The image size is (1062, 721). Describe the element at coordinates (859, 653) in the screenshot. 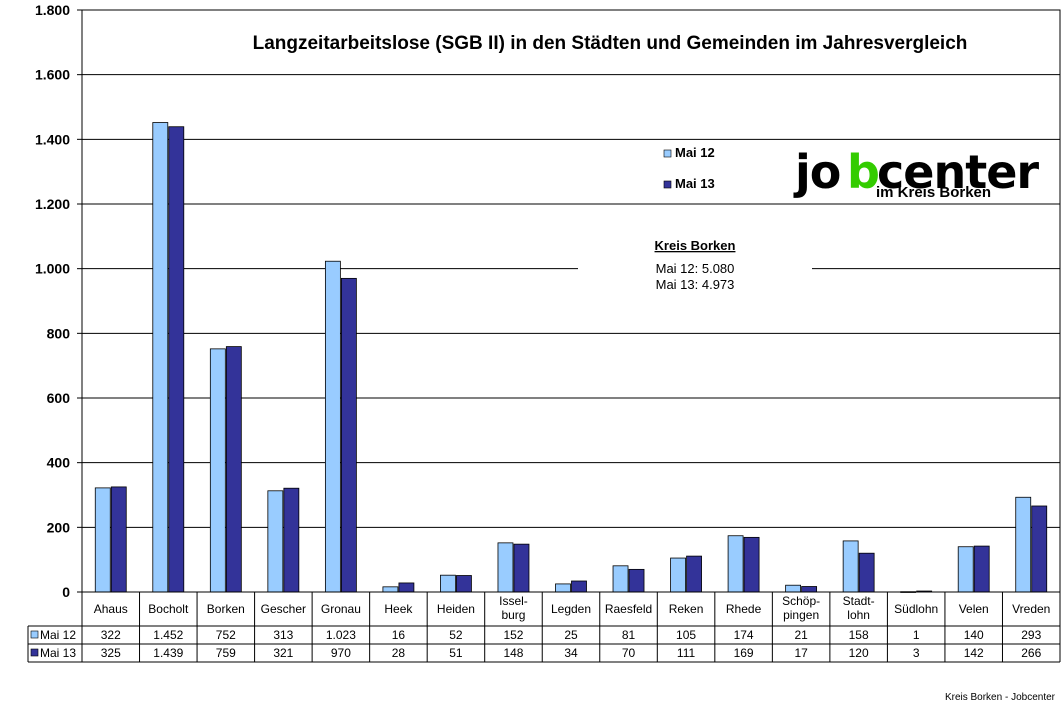

I see `table-cell-value: 120` at that location.